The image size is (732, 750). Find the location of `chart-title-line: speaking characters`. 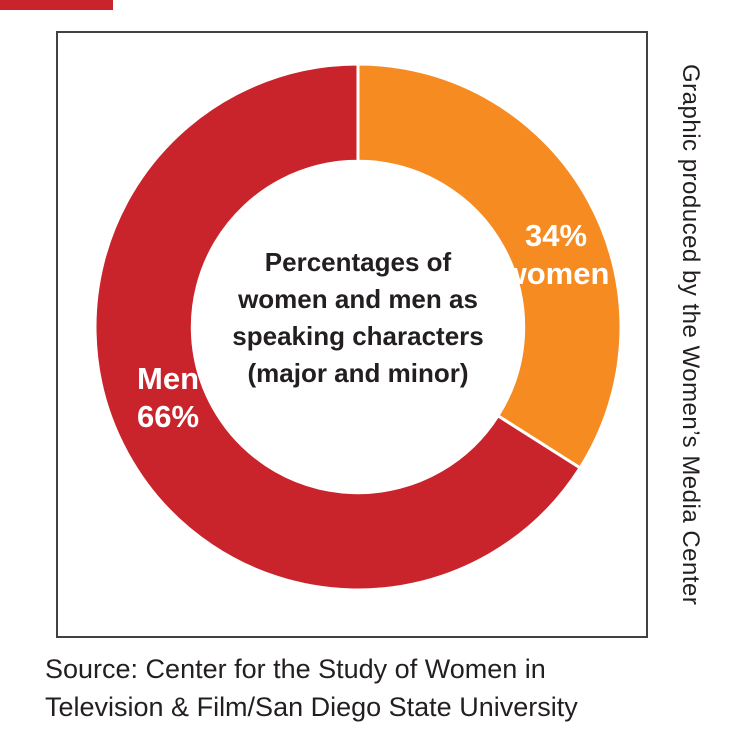

chart-title-line: speaking characters is located at coordinates (358, 336).